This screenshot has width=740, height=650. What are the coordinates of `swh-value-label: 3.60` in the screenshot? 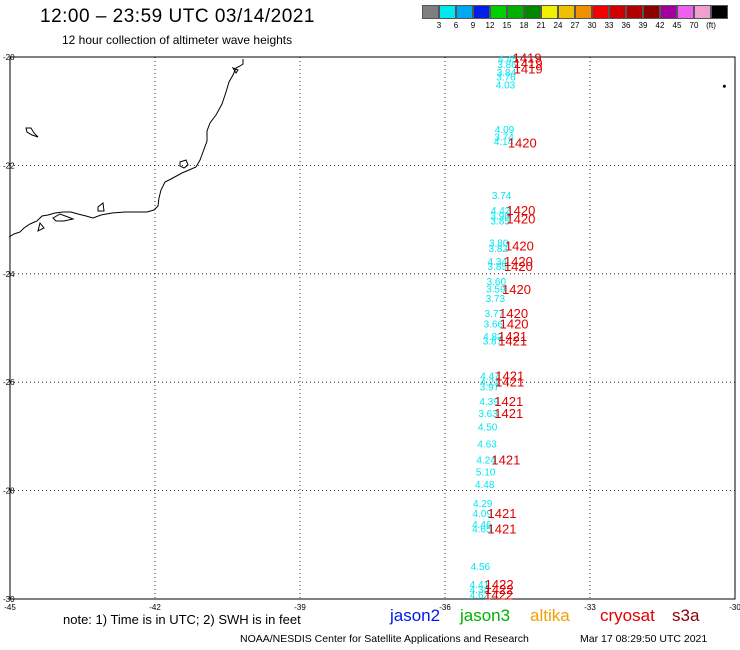 It's located at (497, 282).